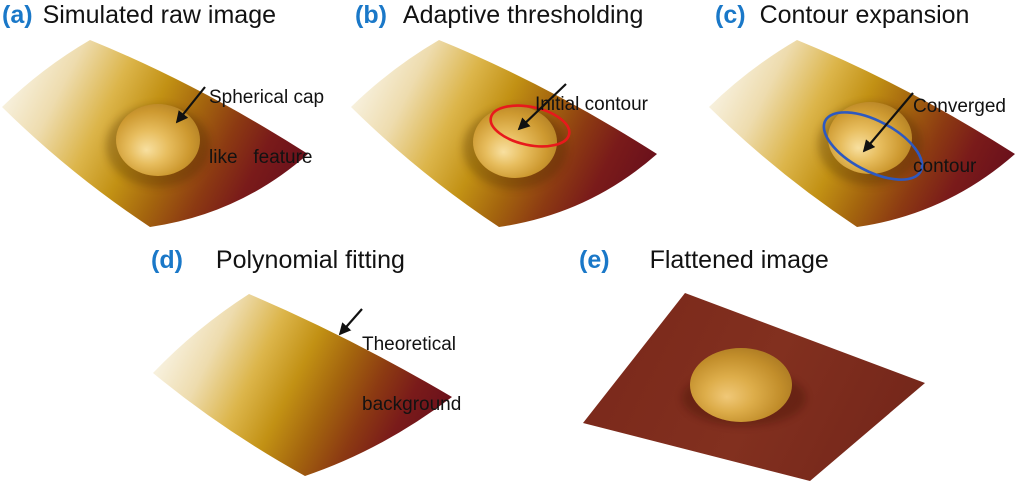 The image size is (1024, 484). Describe the element at coordinates (411, 375) in the screenshot. I see `annotation-theoretical-background: Theoretical background` at that location.